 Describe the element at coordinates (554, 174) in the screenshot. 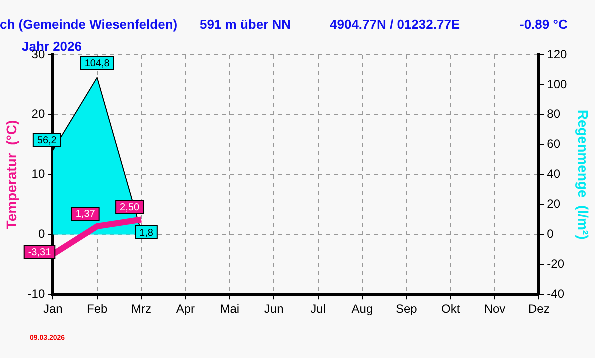

I see `y2-tick-label: 40` at that location.